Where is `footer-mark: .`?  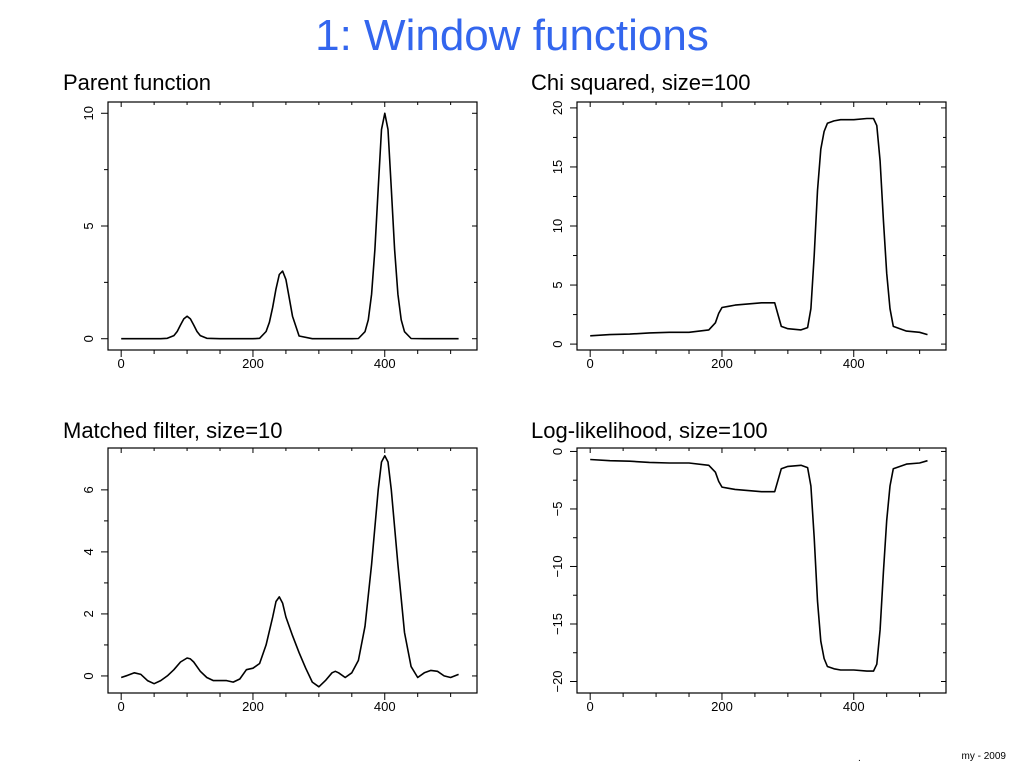 footer-mark: . is located at coordinates (859, 758).